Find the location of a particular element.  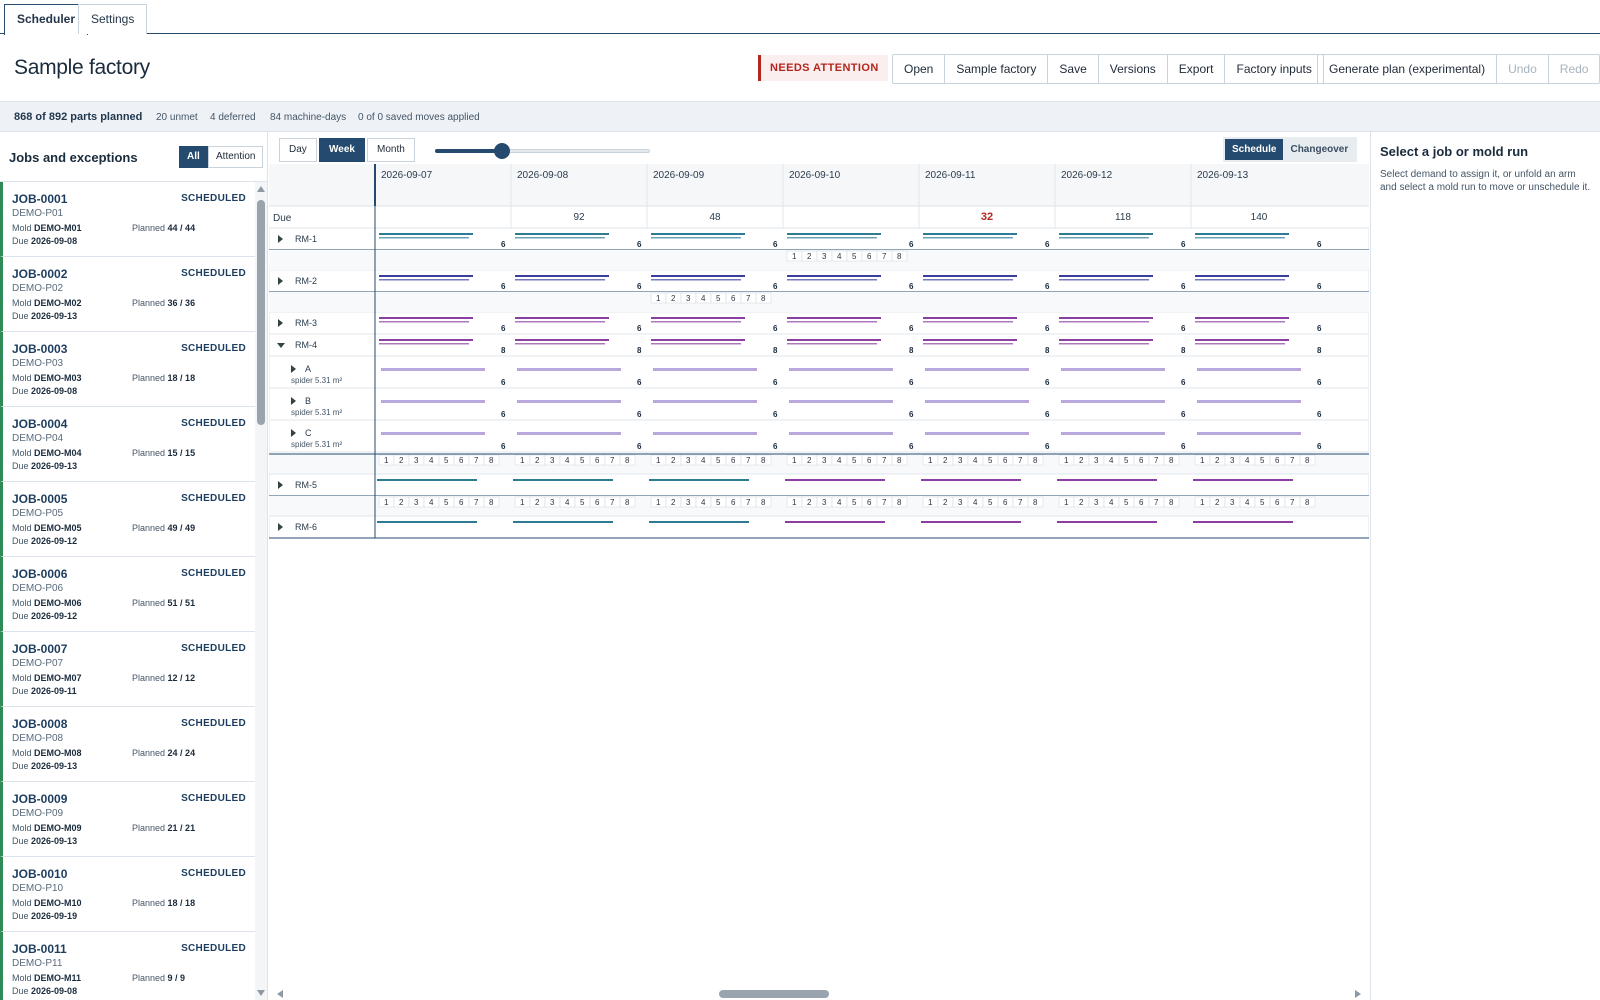

filter-all-button: All is located at coordinates (193, 157).